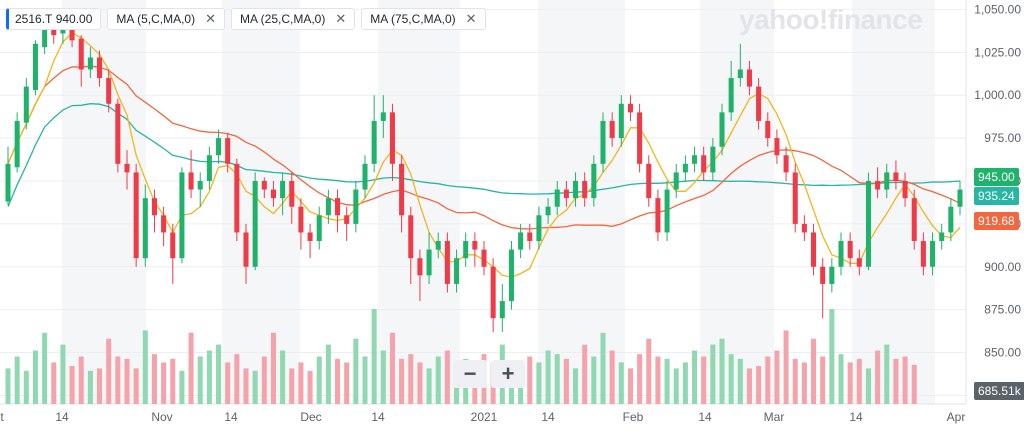  Describe the element at coordinates (470, 374) in the screenshot. I see `zoom-out-button: −` at that location.